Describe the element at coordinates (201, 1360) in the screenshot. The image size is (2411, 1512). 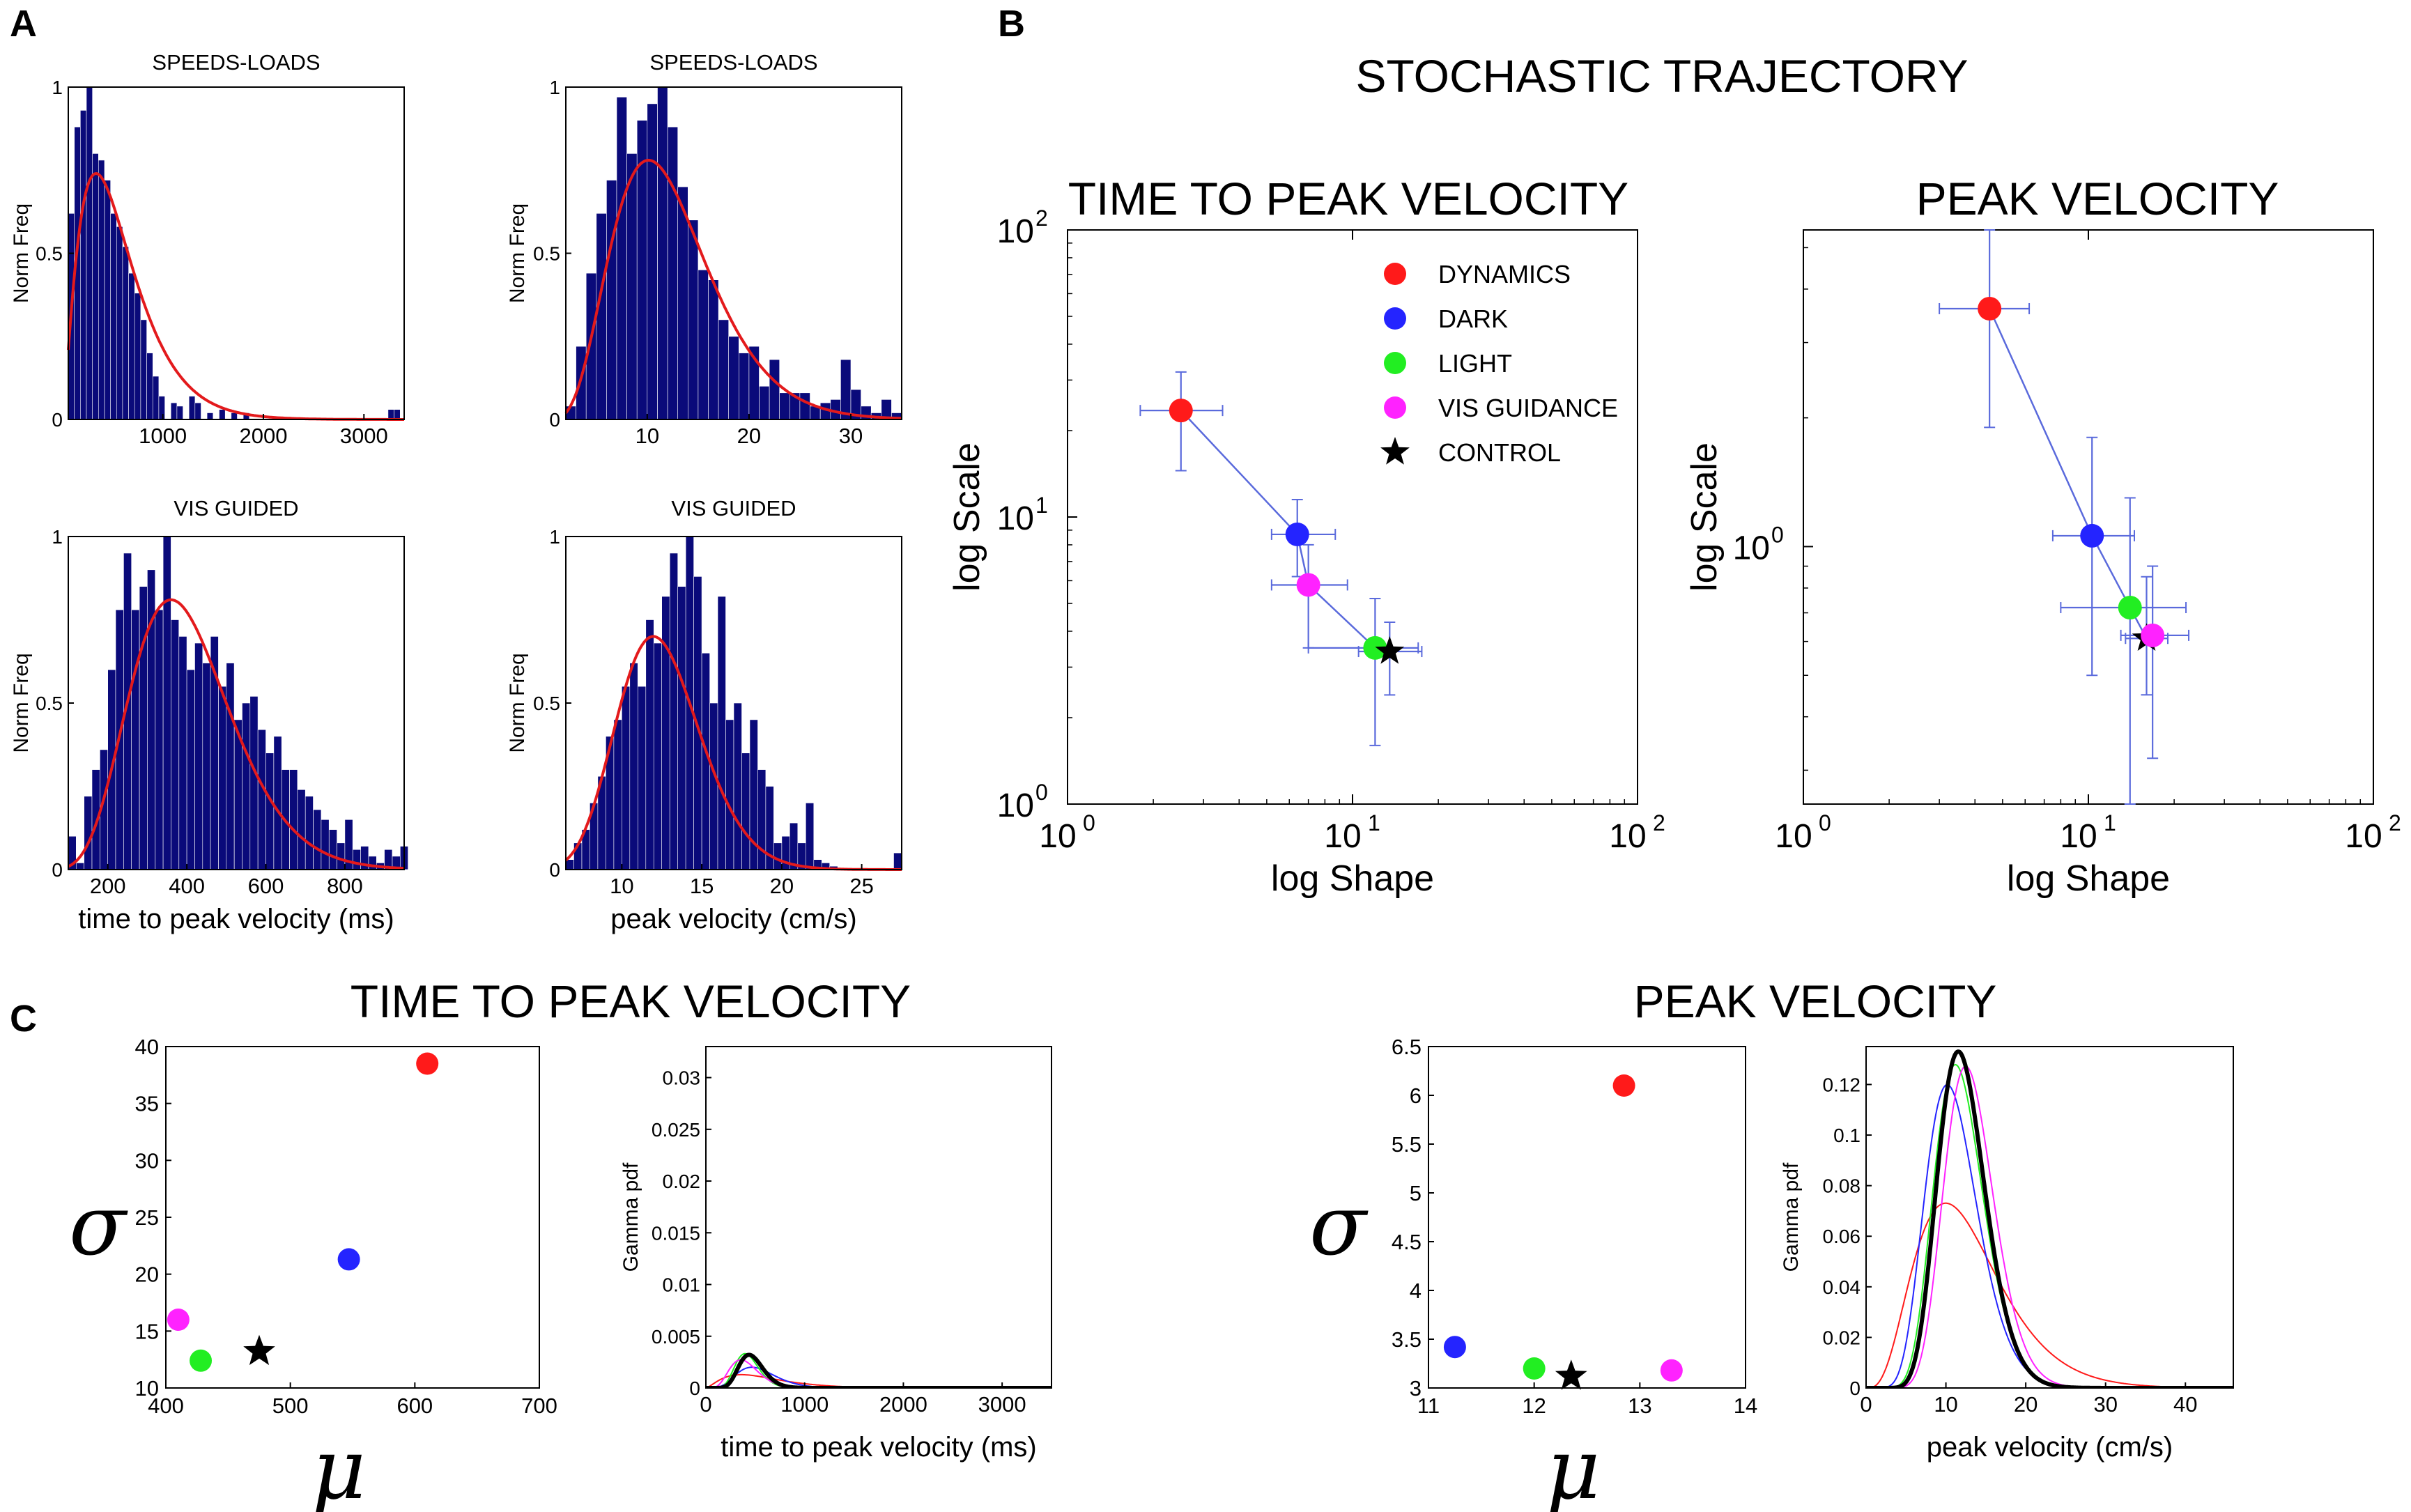
I see `point-light` at that location.